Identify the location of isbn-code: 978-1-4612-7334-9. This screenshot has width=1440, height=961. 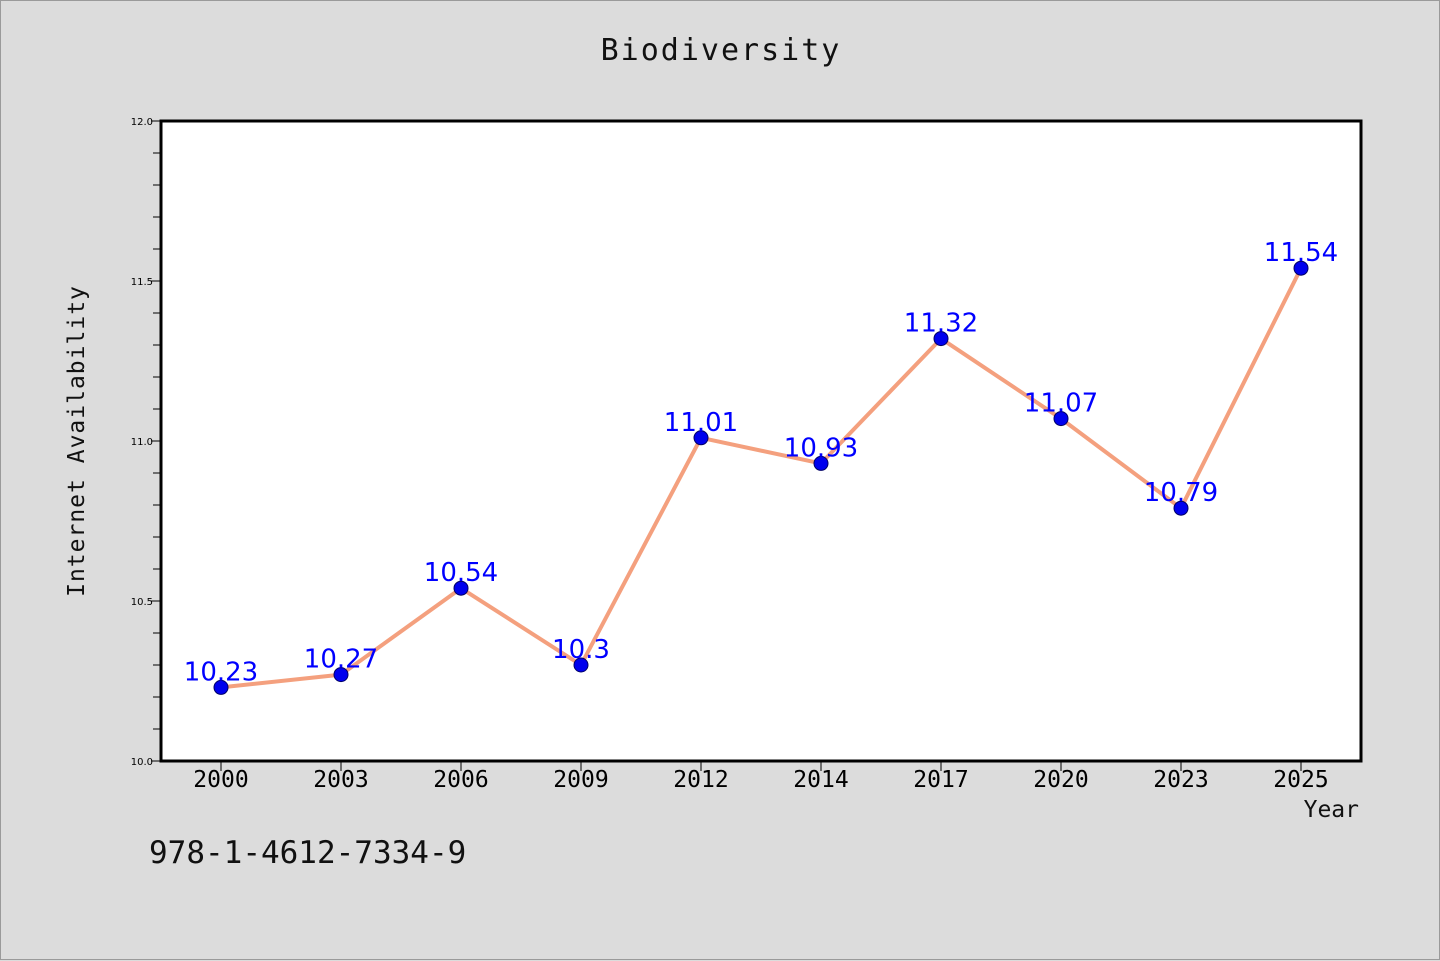
(308, 853).